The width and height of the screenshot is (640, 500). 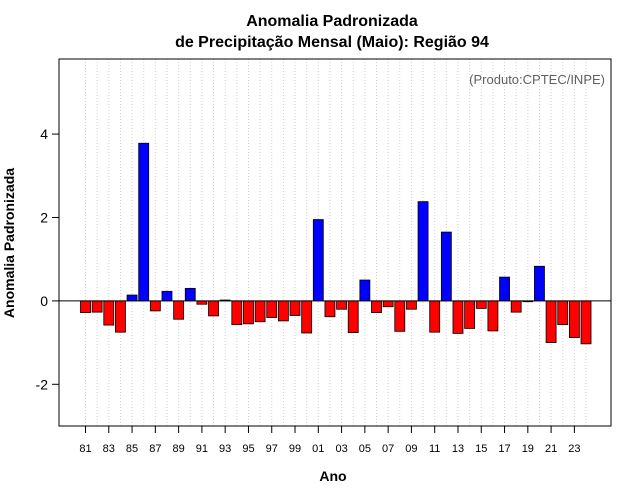 What do you see at coordinates (248, 449) in the screenshot?
I see `x-tick-label: 95` at bounding box center [248, 449].